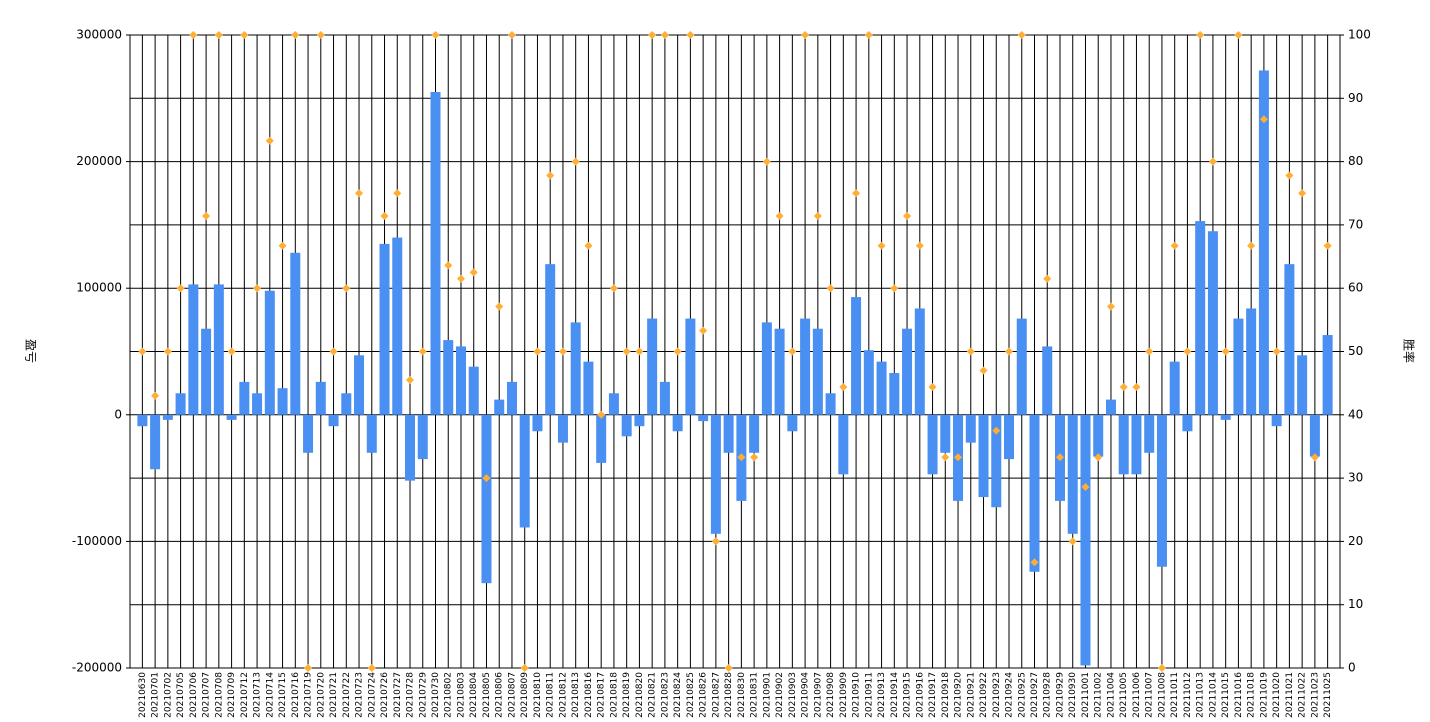 This screenshot has width=1430, height=722. What do you see at coordinates (602, 695) in the screenshot?
I see `x-tick-label: 20210817` at bounding box center [602, 695].